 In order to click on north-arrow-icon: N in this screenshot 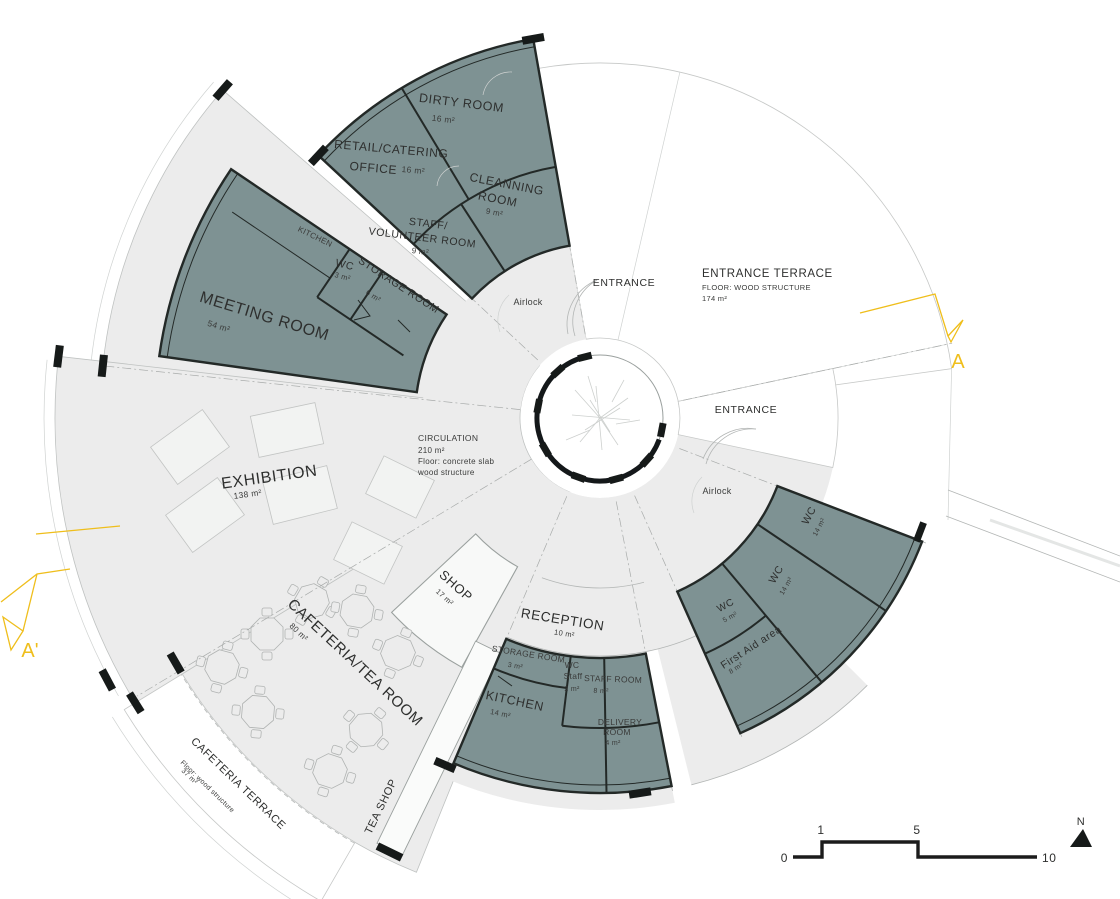, I will do `click(1081, 831)`.